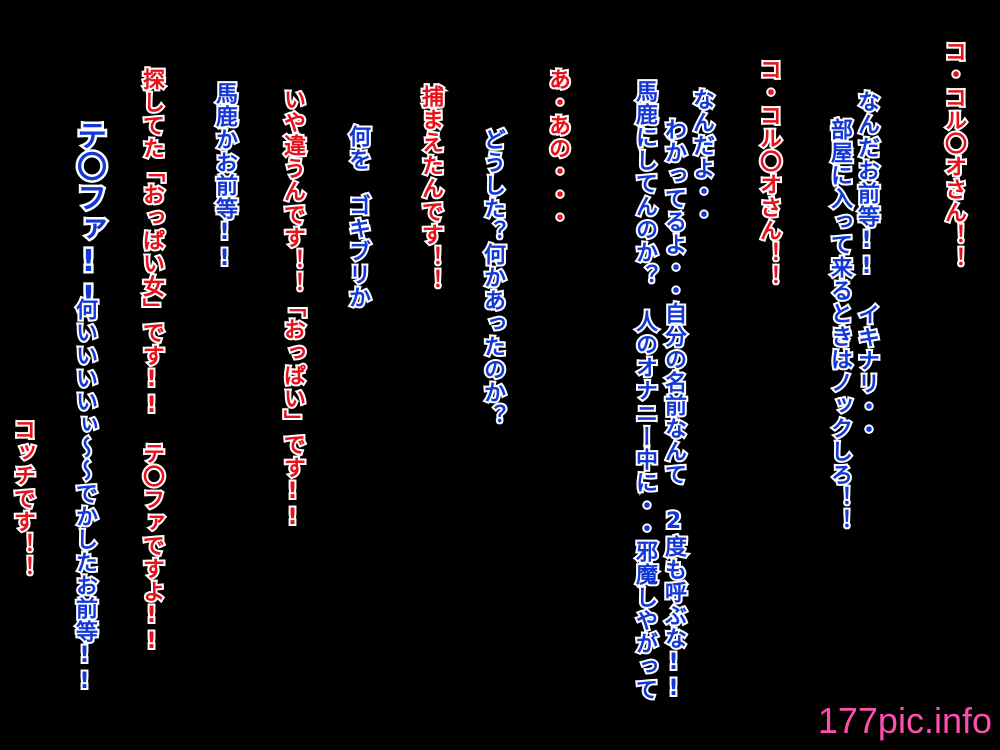  I want to click on dialogue-line-4: コ・コル〇オさん！！, so click(768, 173).